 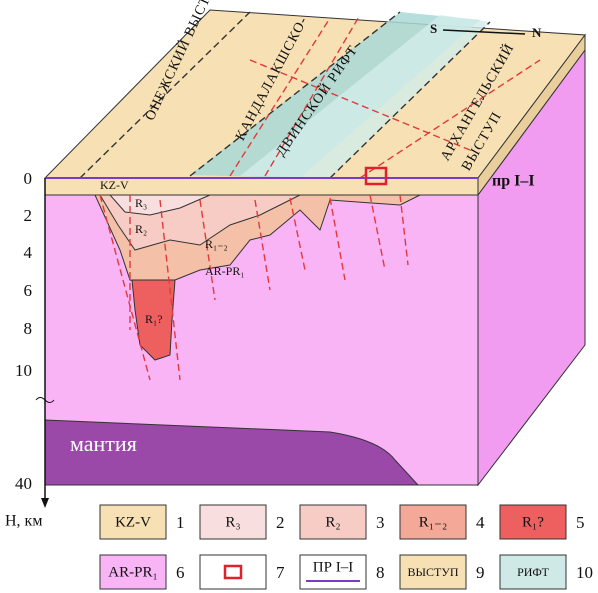 I want to click on legend-label: ПР I–I, so click(x=333, y=567).